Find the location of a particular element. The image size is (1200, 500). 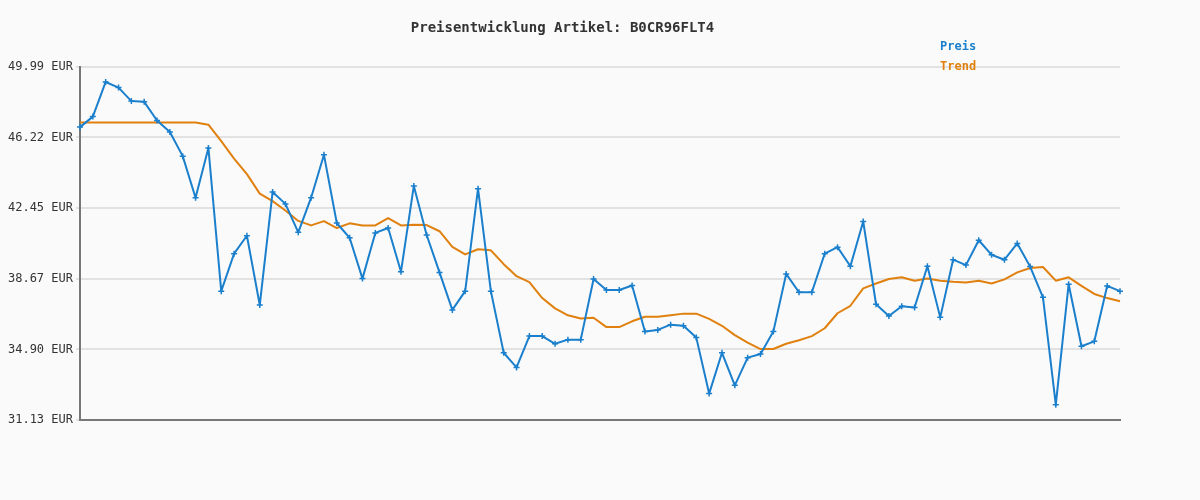

chart-title: Preisentwicklung Artikel: B0CR96FLT4 is located at coordinates (562, 27).